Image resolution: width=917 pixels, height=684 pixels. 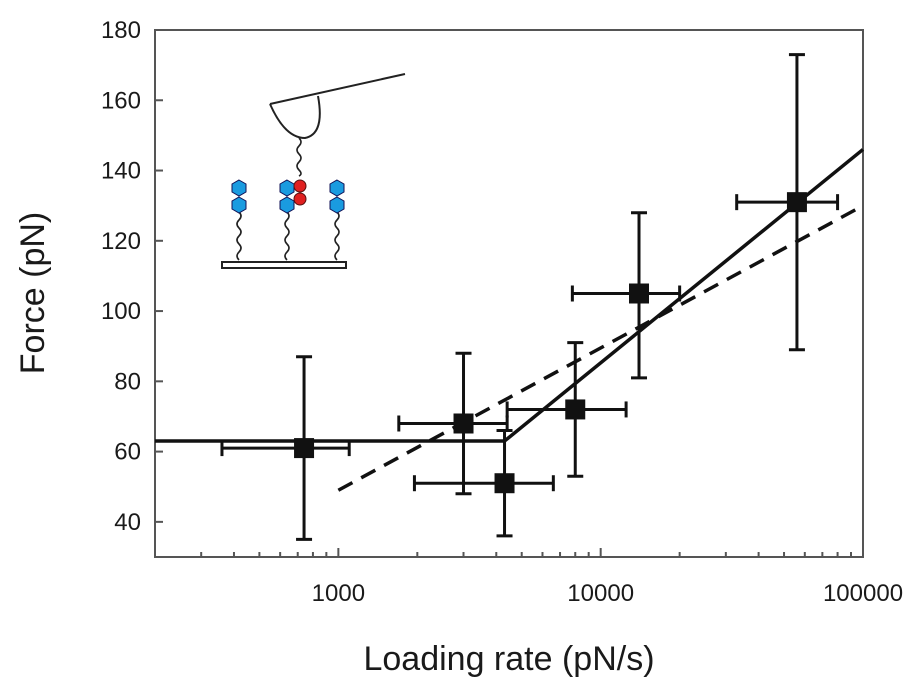 What do you see at coordinates (127, 522) in the screenshot?
I see `y-tick-label: 40` at bounding box center [127, 522].